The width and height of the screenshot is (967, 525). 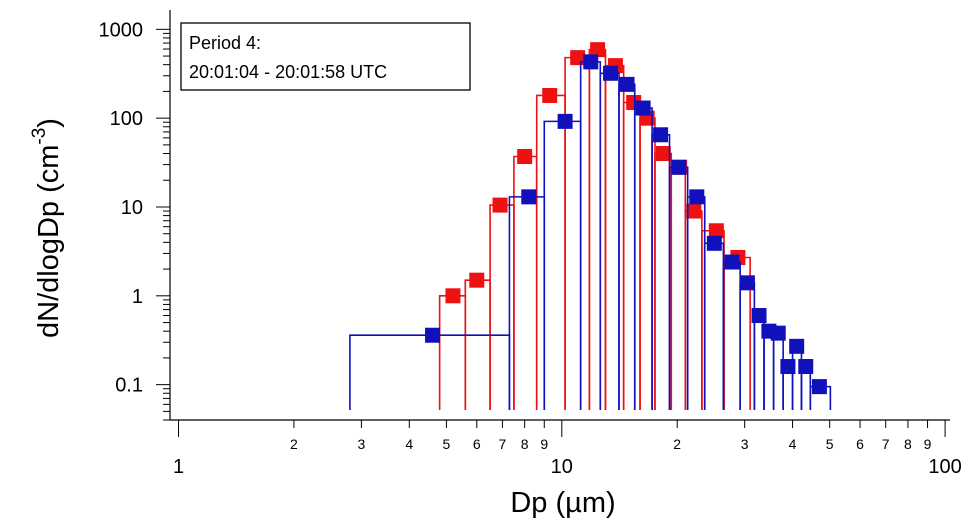 I want to click on y-tick-label: 1000, so click(x=121, y=30).